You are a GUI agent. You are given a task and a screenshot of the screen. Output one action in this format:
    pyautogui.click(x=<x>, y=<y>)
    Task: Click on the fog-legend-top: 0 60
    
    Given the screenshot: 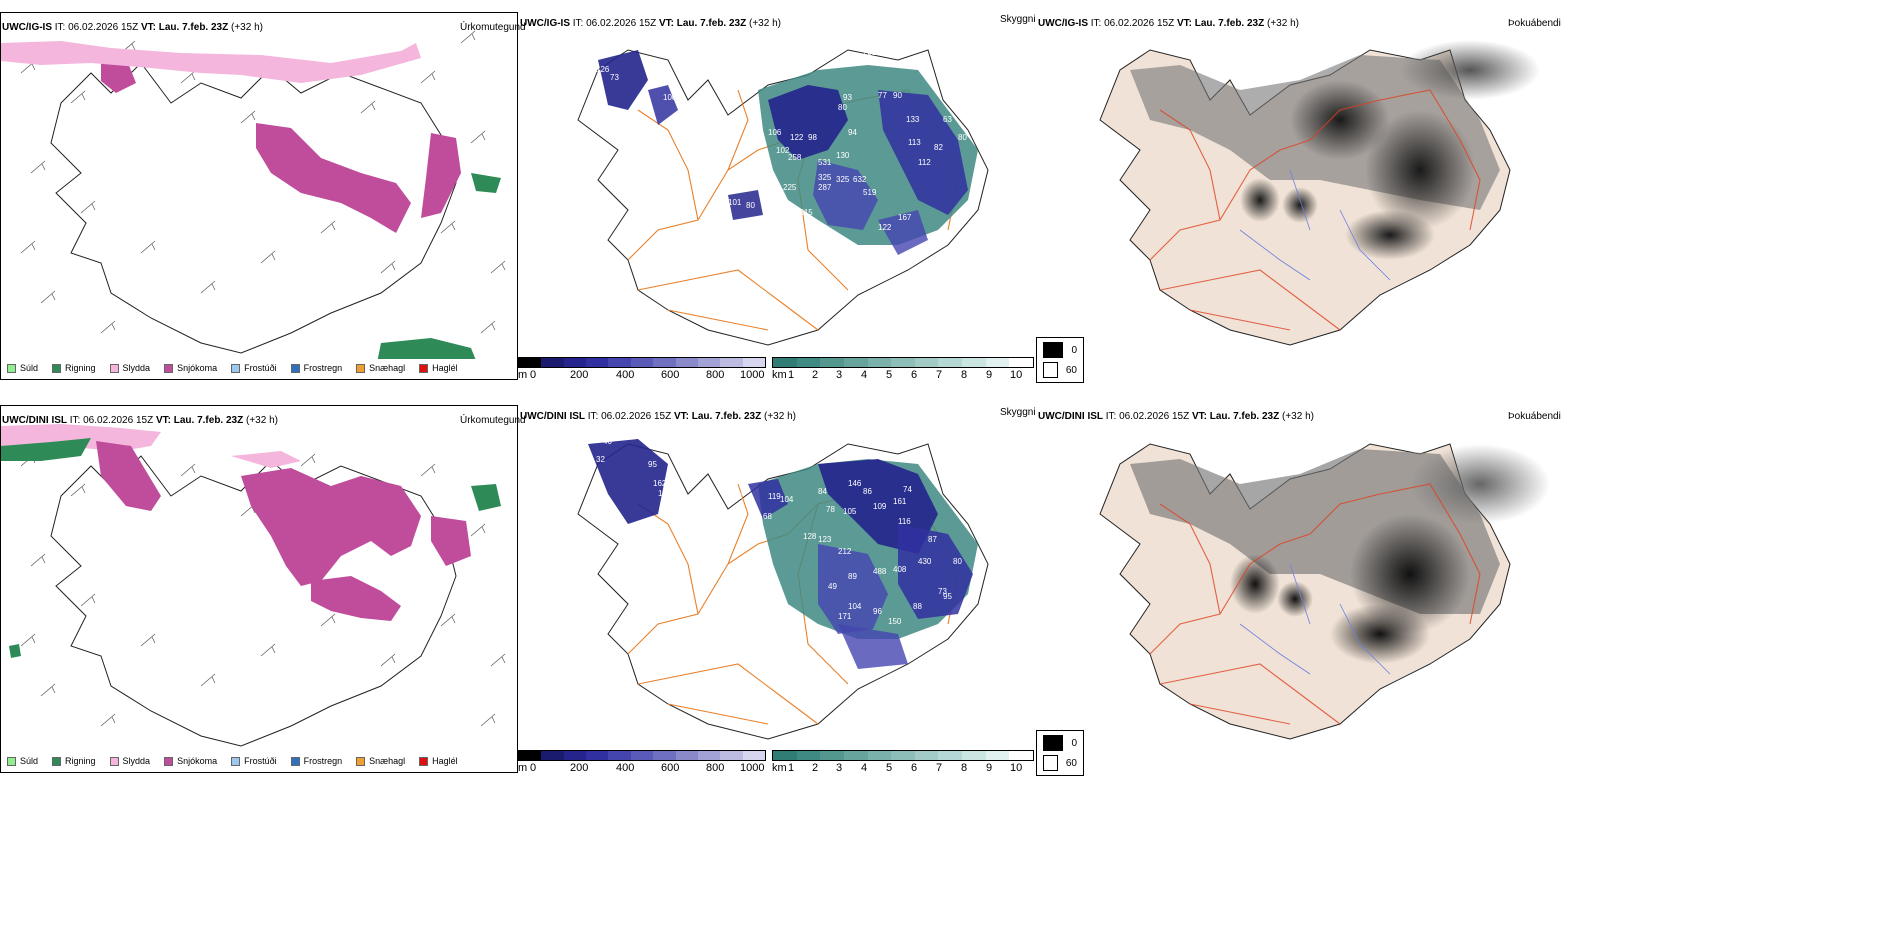 What is the action you would take?
    pyautogui.click(x=1060, y=360)
    